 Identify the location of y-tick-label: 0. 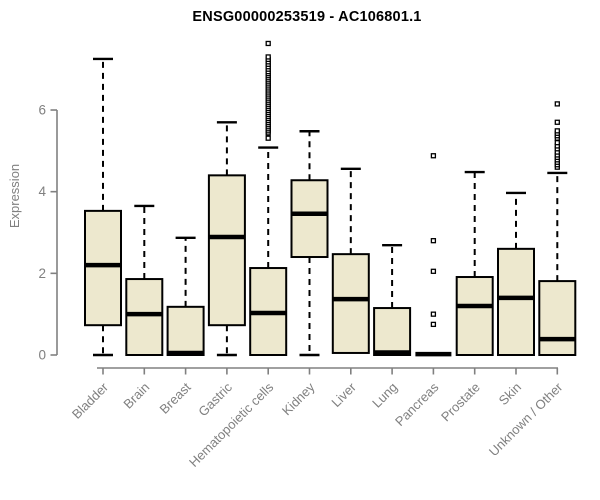
(42, 355).